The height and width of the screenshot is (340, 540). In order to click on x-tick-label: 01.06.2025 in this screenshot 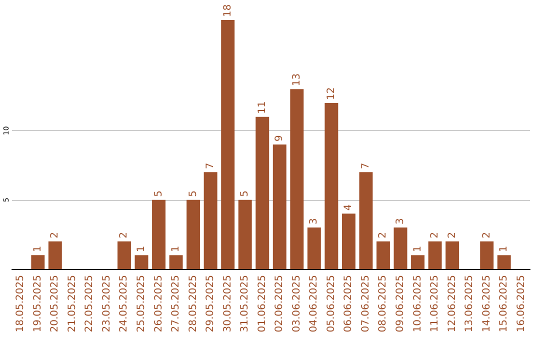, I will do `click(262, 303)`.